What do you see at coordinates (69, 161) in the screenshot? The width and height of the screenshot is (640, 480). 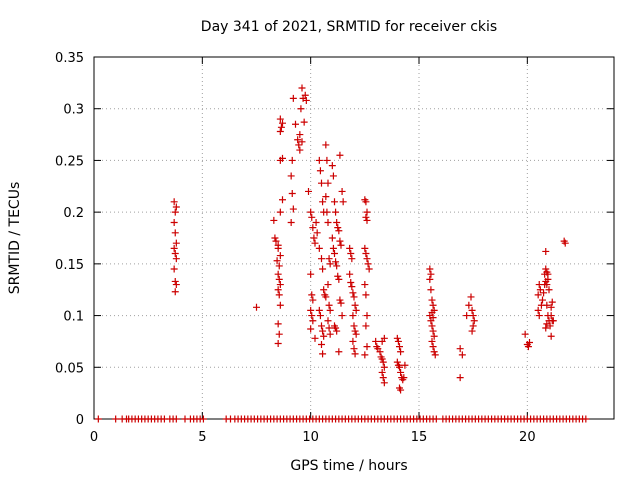 I see `y-tick-label: 0.25` at bounding box center [69, 161].